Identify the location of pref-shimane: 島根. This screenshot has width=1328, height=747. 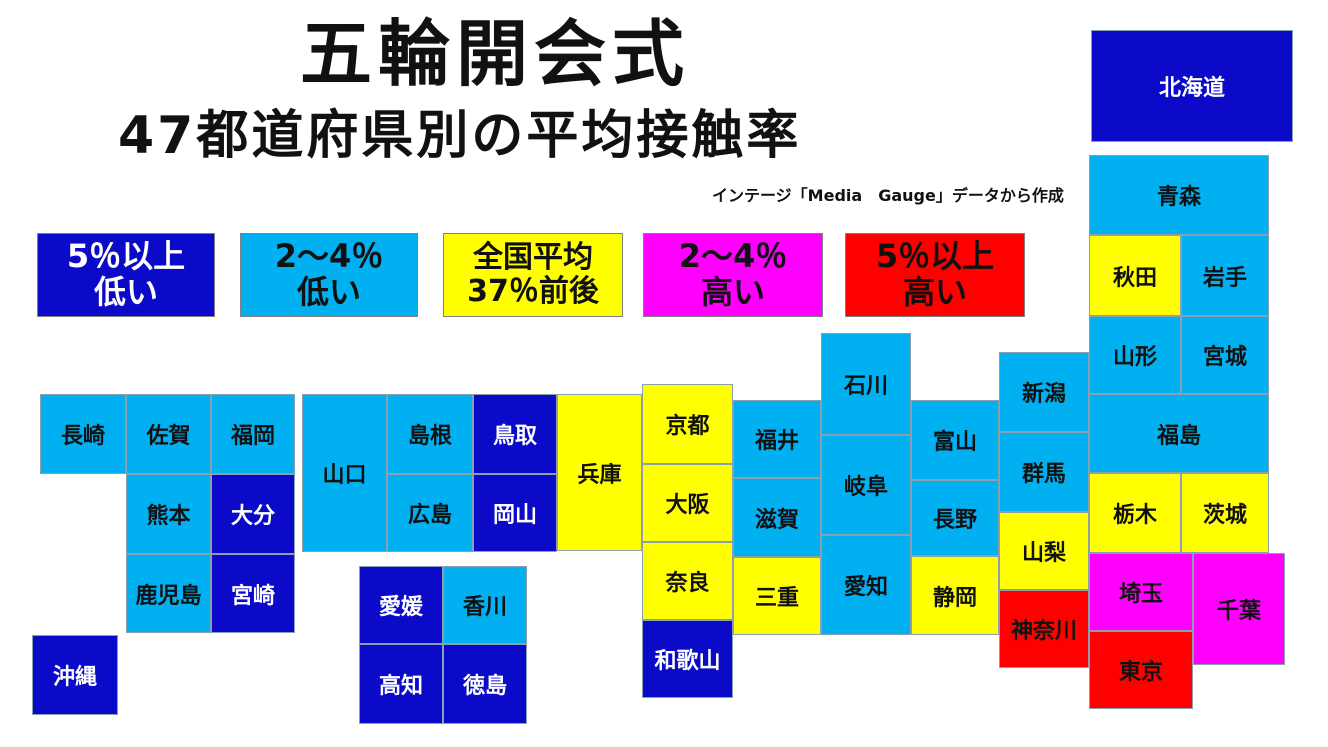
(430, 434).